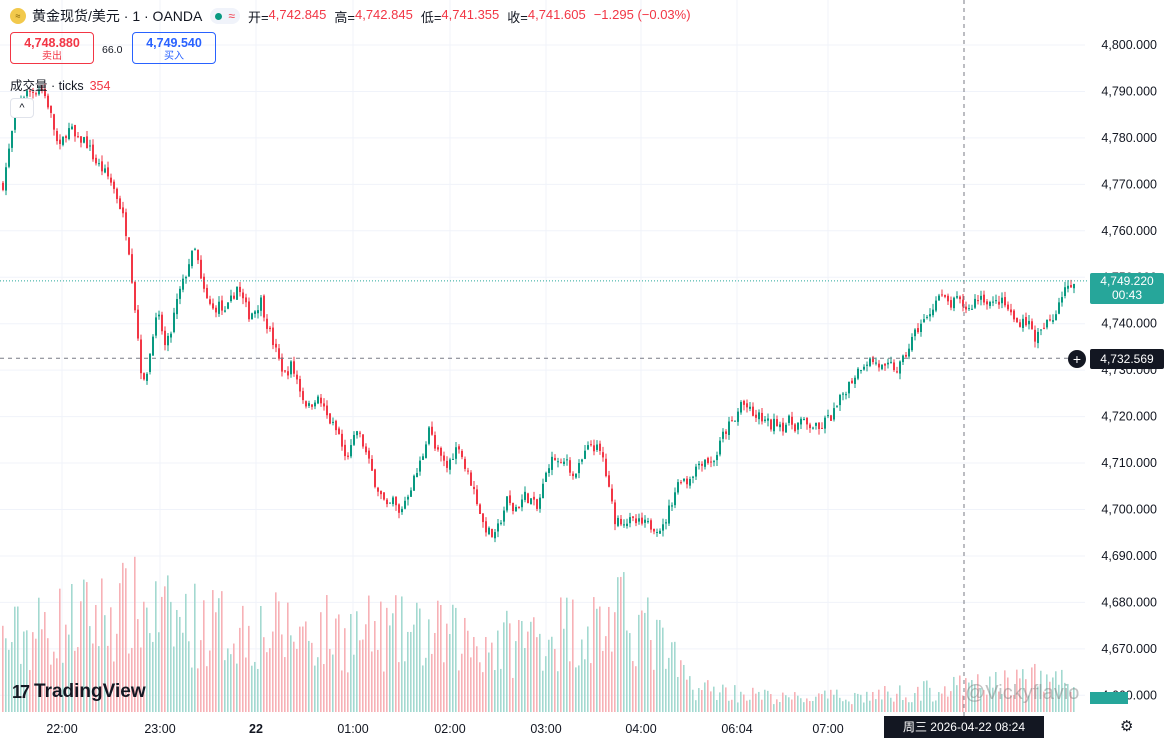 This screenshot has height=739, width=1165. What do you see at coordinates (642, 14) in the screenshot?
I see `change-value: −1.295 (−0.03%)` at bounding box center [642, 14].